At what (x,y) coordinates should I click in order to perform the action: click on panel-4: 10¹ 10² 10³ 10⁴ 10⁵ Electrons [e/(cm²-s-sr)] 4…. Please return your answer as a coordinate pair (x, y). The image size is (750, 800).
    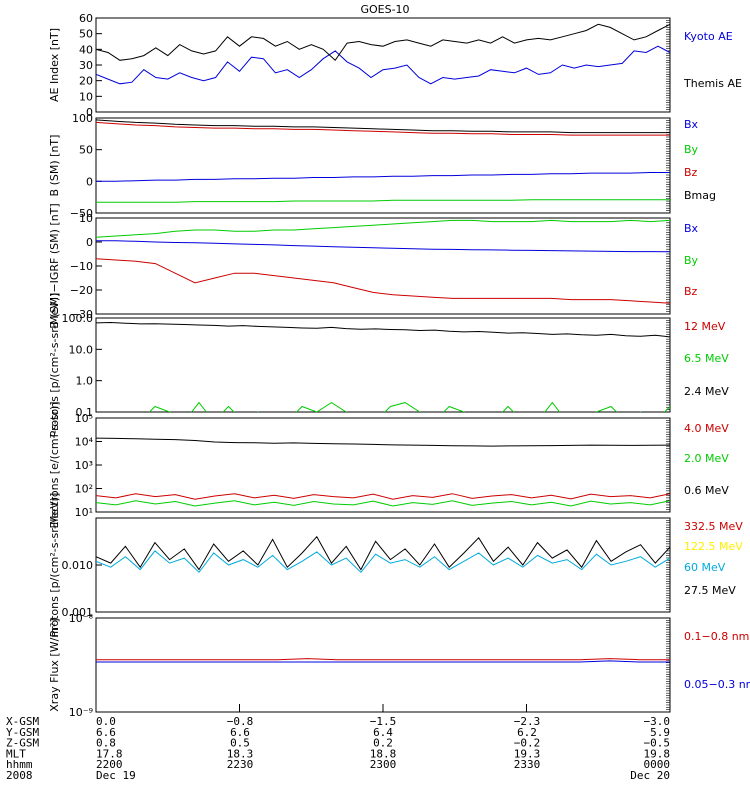
    Looking at the image, I should click on (388, 464).